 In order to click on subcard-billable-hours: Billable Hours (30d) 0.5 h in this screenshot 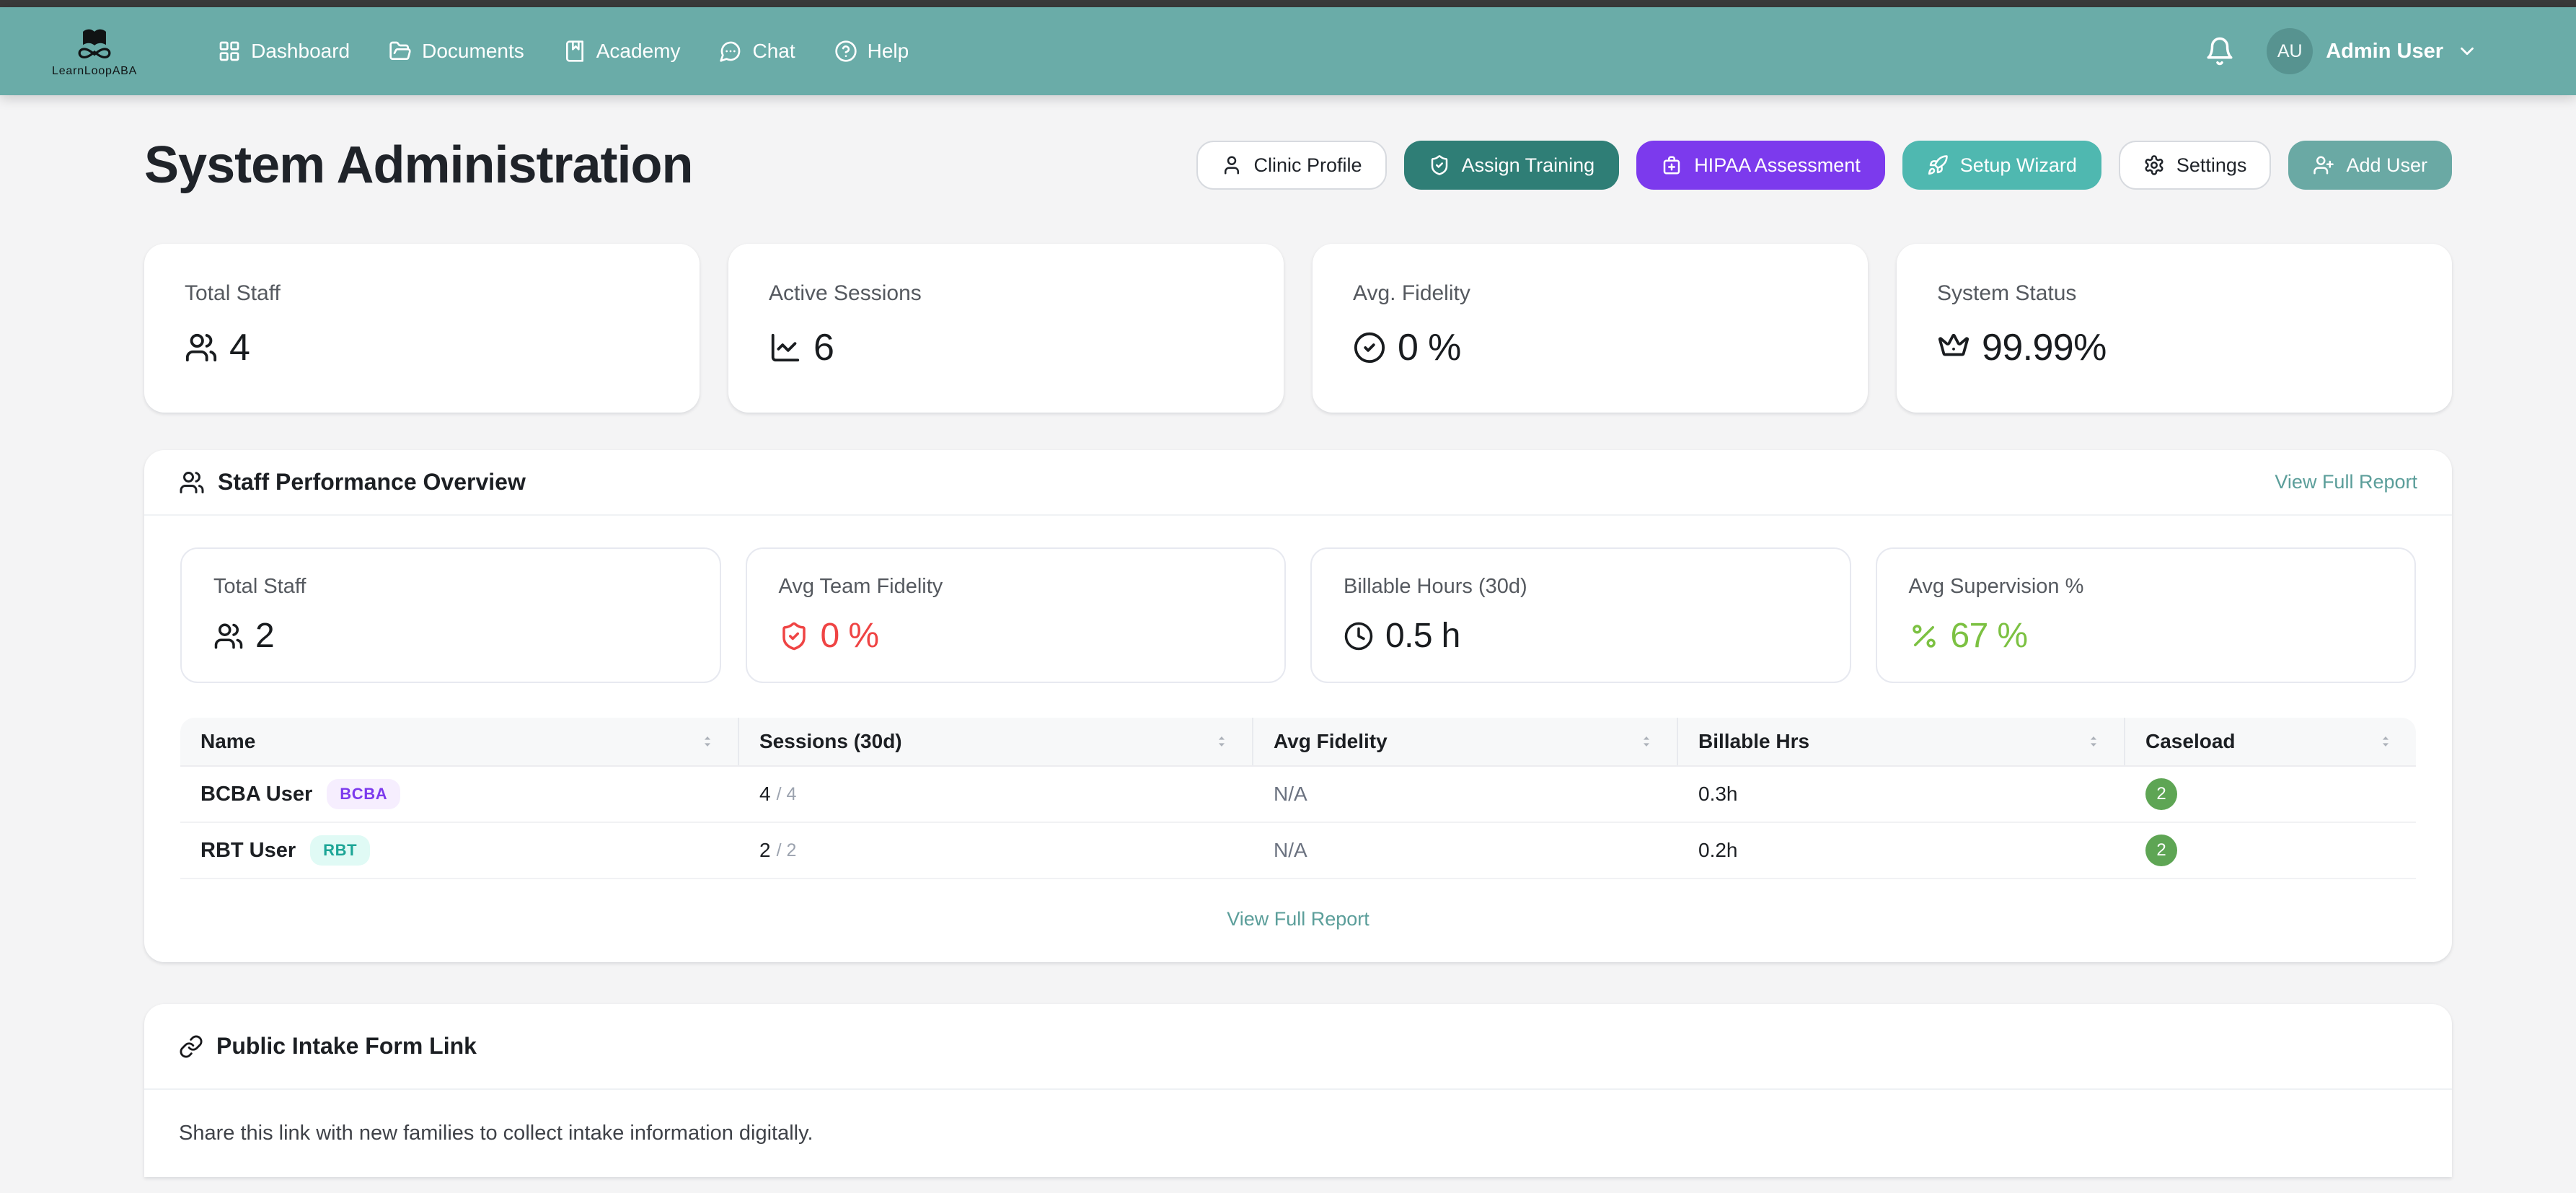, I will do `click(1580, 615)`.